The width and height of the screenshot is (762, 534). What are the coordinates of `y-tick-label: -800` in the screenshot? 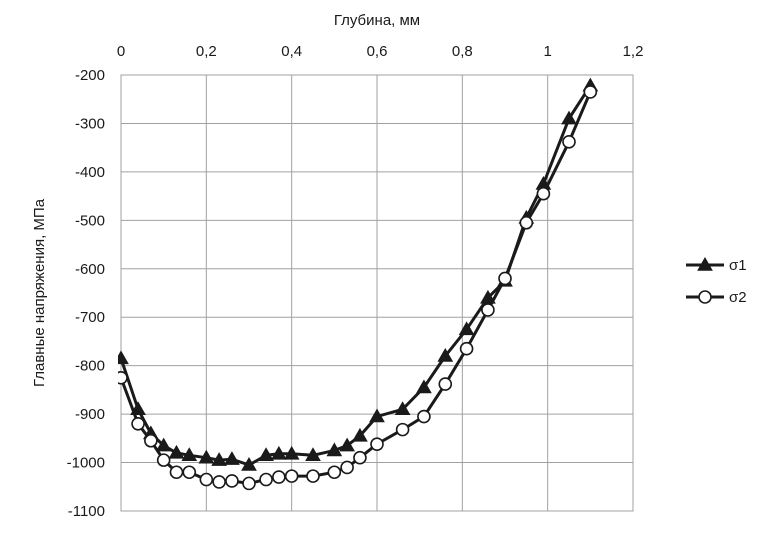 It's located at (90, 366).